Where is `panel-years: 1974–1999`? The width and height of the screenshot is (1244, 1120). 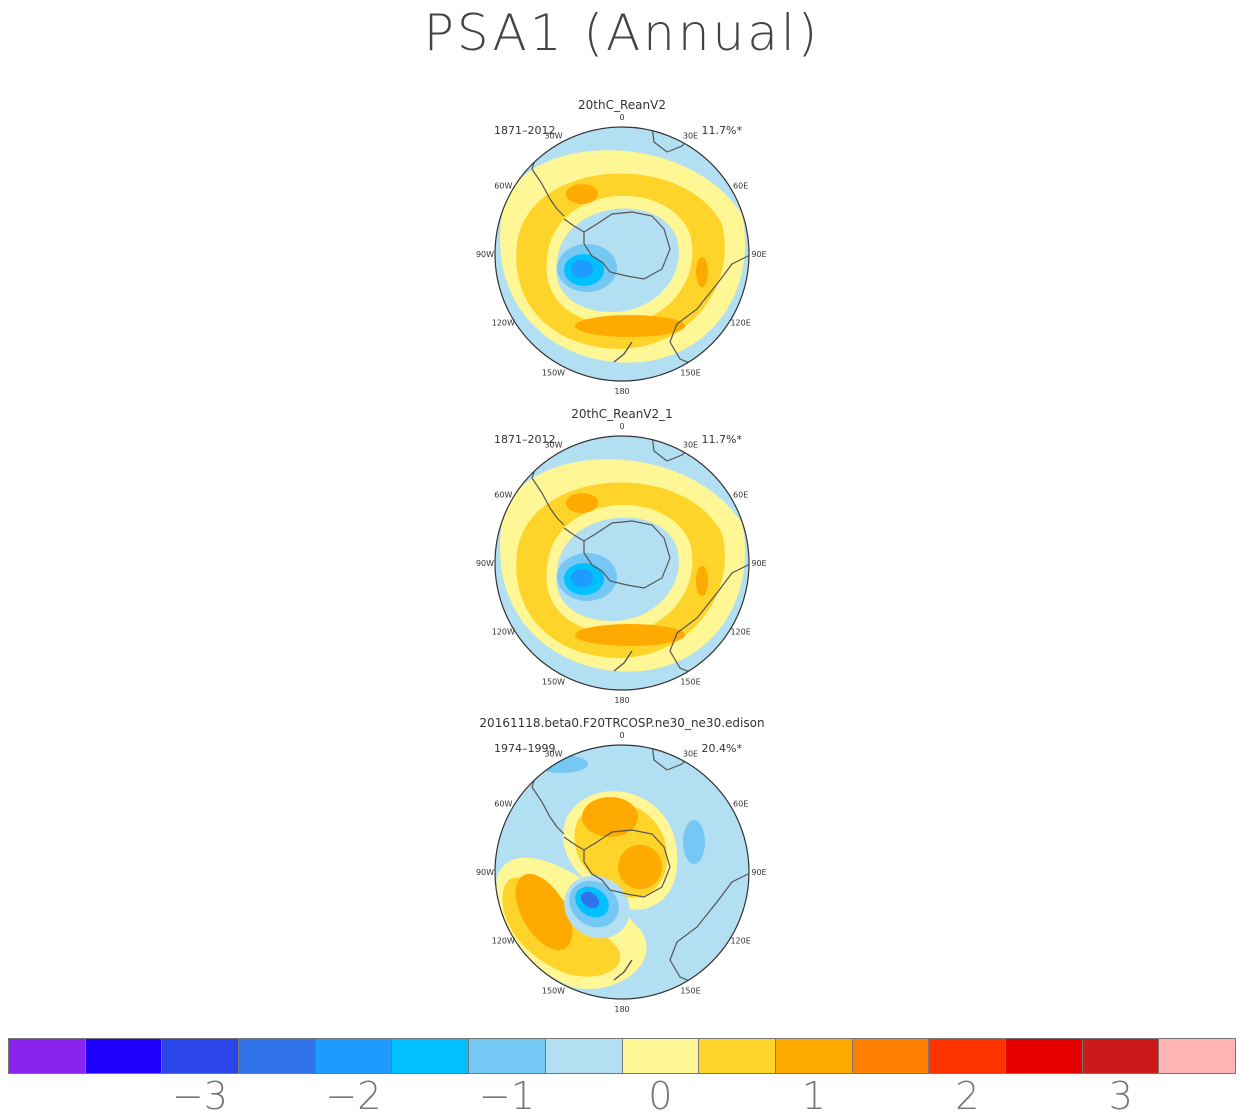
panel-years: 1974–1999 is located at coordinates (525, 748).